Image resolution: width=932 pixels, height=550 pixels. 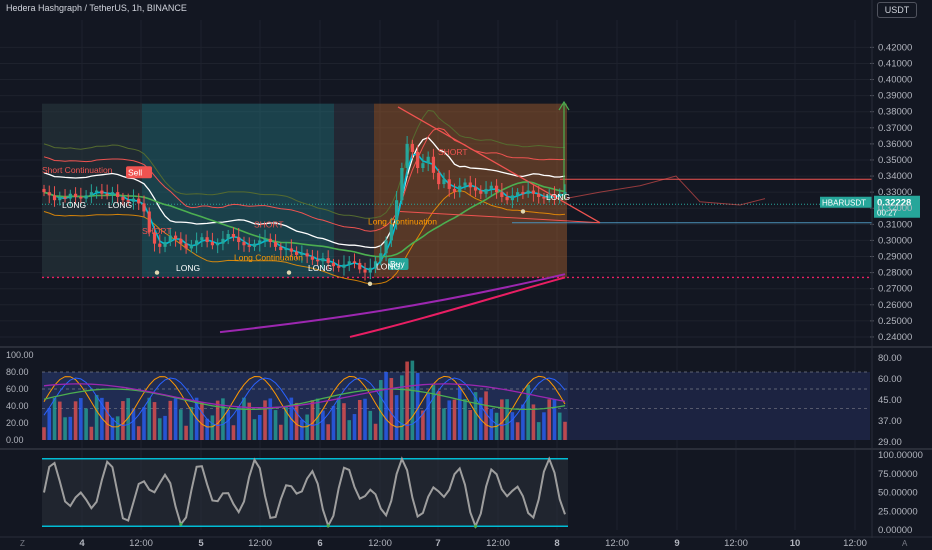 What do you see at coordinates (846, 202) in the screenshot?
I see `symbol-badge-bg` at bounding box center [846, 202].